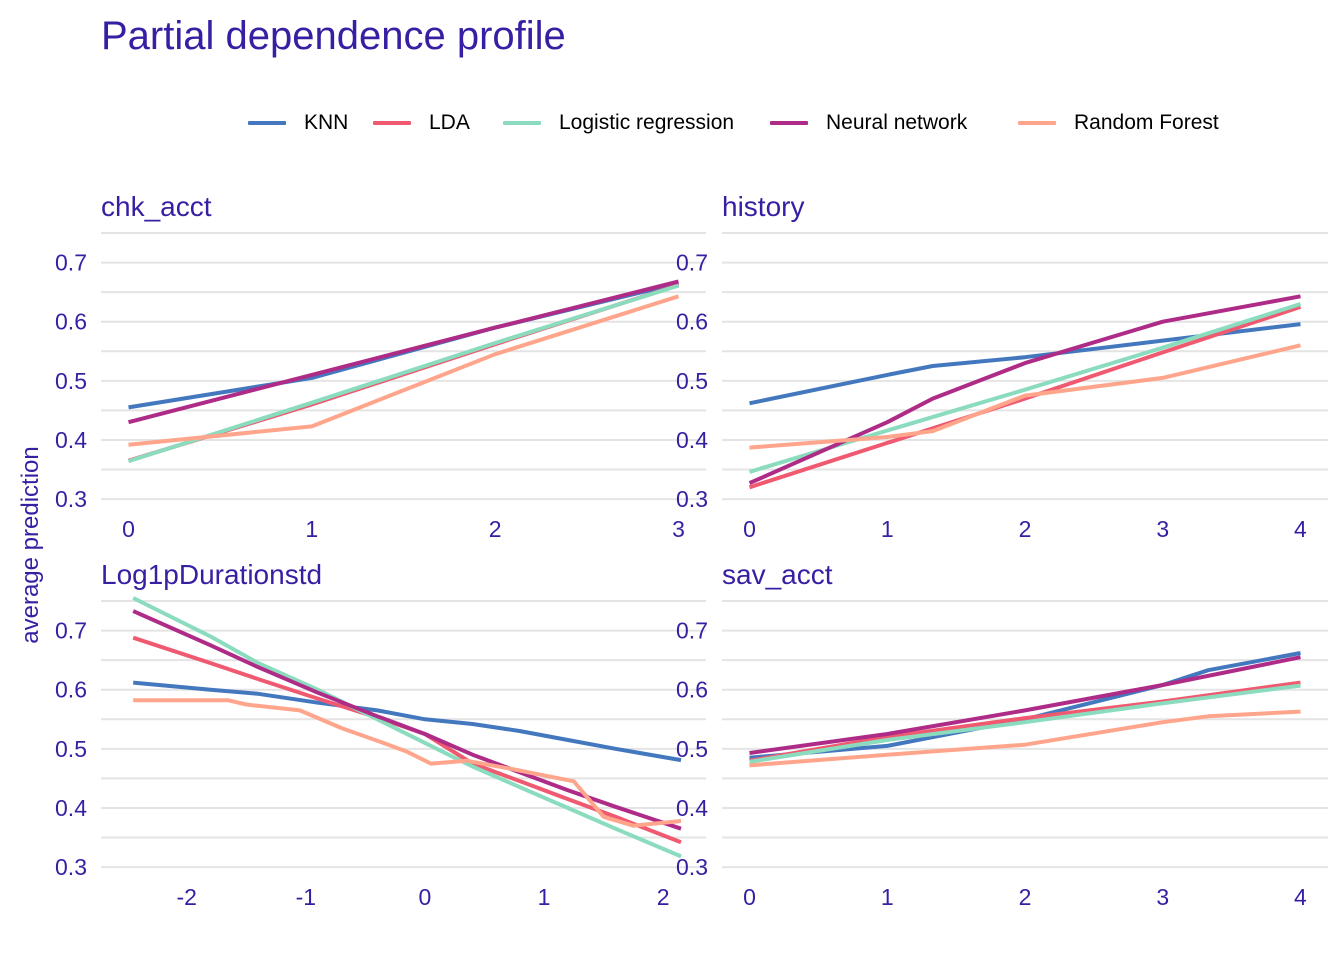 The height and width of the screenshot is (960, 1344). Describe the element at coordinates (211, 574) in the screenshot. I see `facet-title: Log1pDurationstd` at that location.